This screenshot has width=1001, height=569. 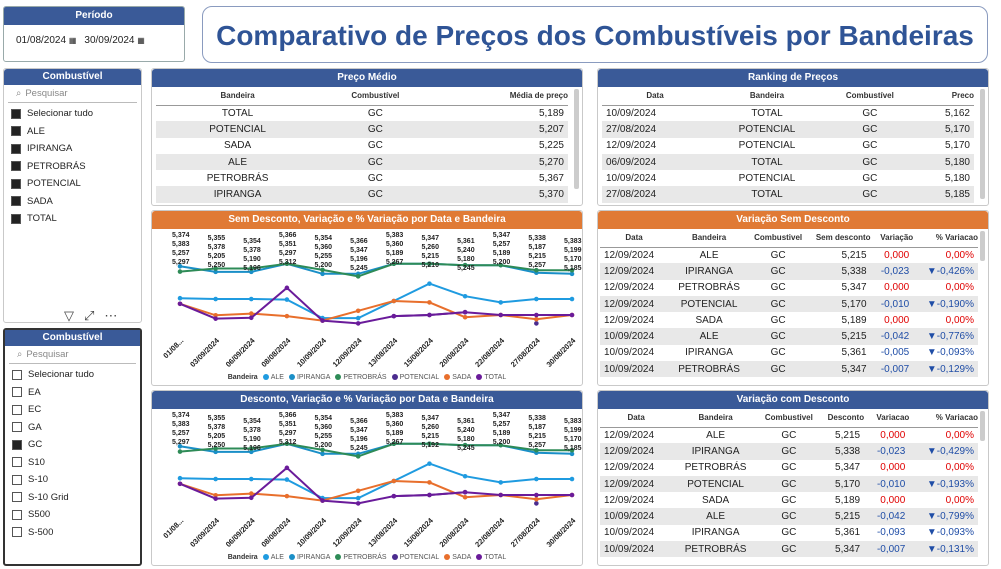 I want to click on slicer-option: PETROBRÁS, so click(x=72, y=167).